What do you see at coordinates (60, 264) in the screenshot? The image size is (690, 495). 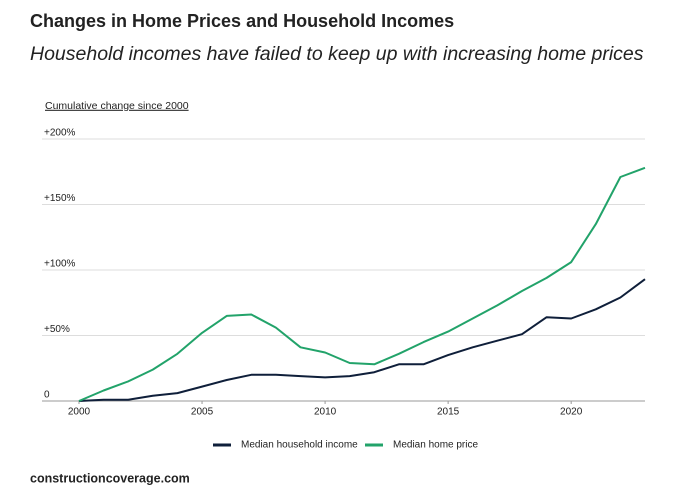 I see `y-tick-label: +100%` at bounding box center [60, 264].